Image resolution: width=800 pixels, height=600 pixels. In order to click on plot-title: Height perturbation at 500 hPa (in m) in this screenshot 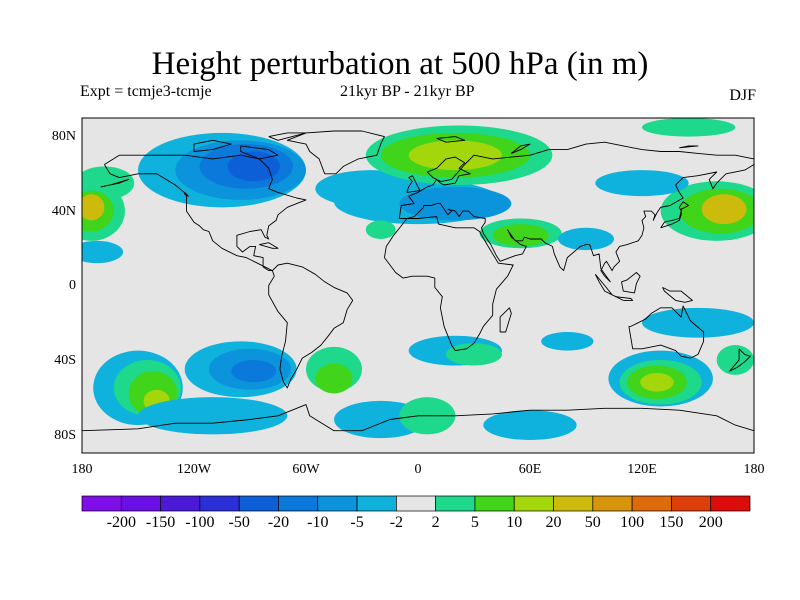, I will do `click(400, 64)`.